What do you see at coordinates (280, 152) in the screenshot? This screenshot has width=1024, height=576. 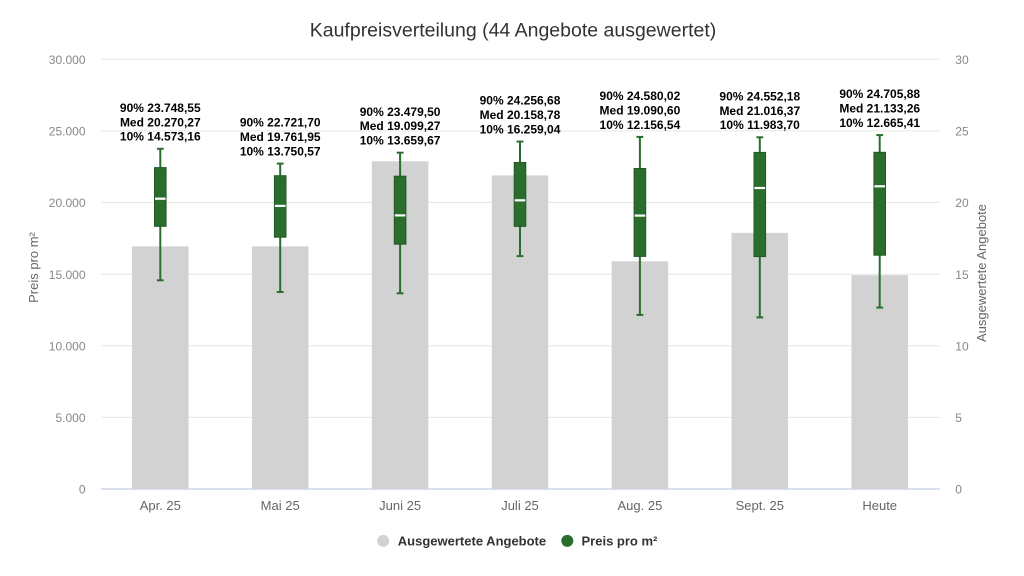 I see `svg-text: 10% 13.750,57` at bounding box center [280, 152].